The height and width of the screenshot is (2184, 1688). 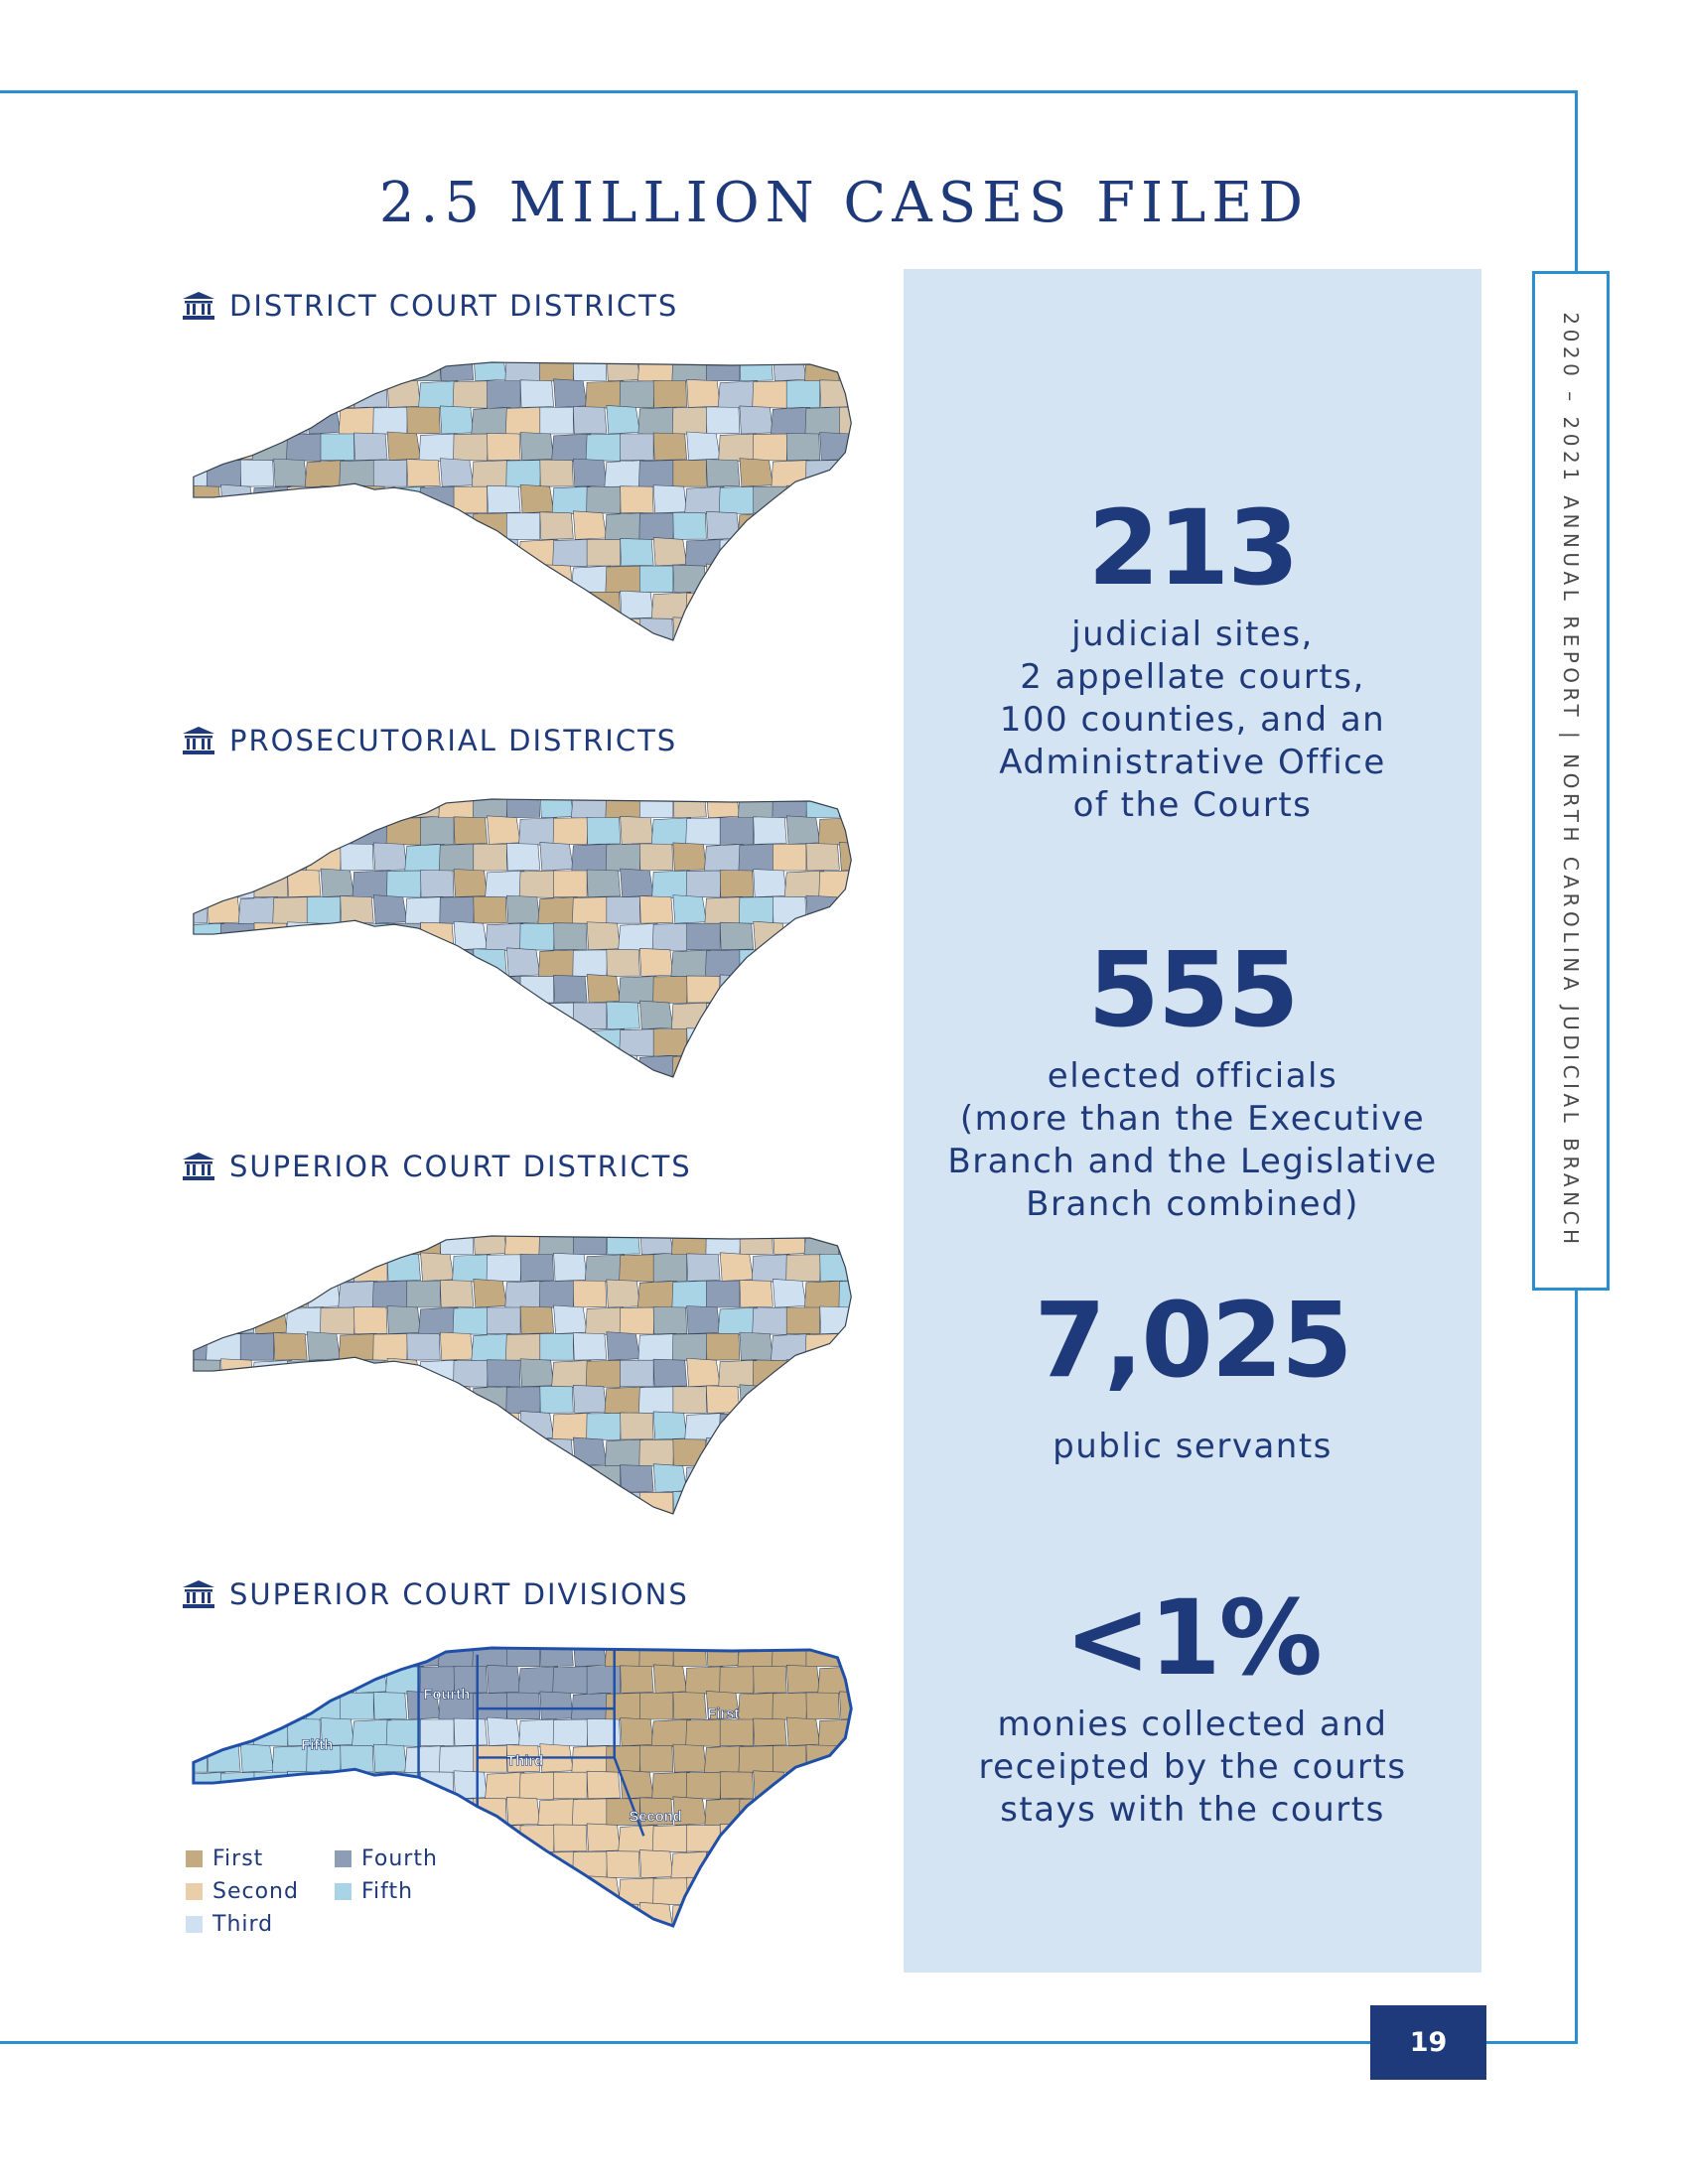 I want to click on section-heading-superior-divisions: SUPERIOR COURT DIVISIONS, so click(x=435, y=1594).